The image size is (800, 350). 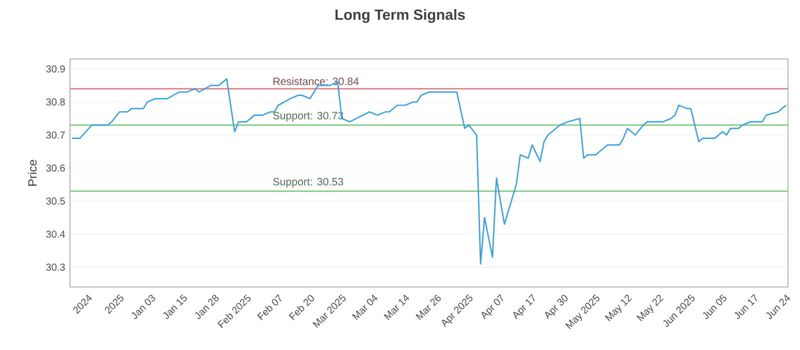 I want to click on y-tick-label: 30.9, so click(x=55, y=68).